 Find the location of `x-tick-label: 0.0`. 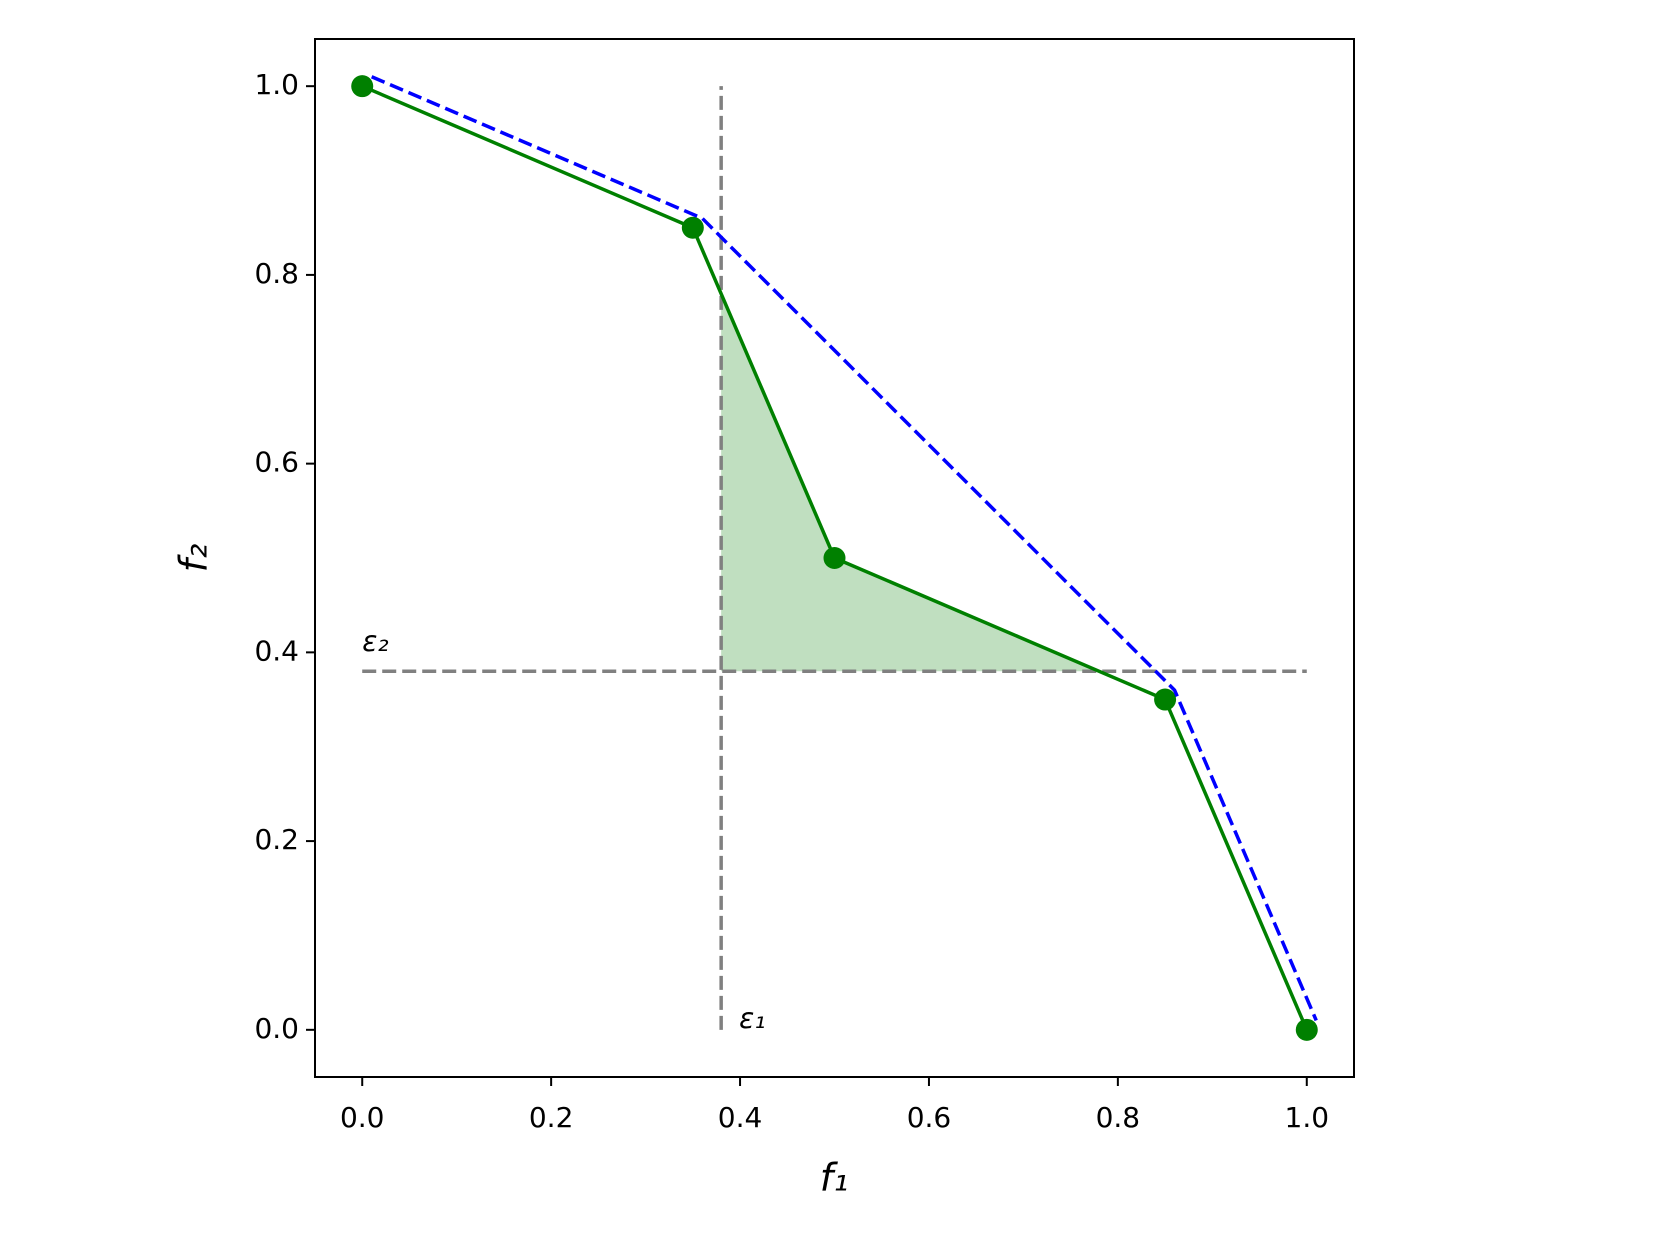

x-tick-label: 0.0 is located at coordinates (362, 1117).